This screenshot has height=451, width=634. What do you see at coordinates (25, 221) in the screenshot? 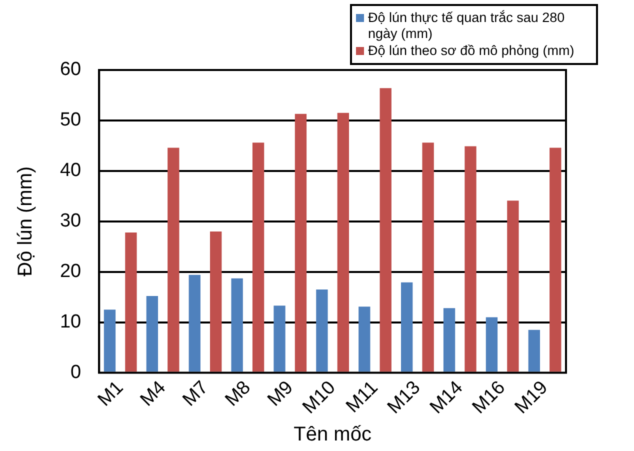
I see `y-axis-title: Độ lún (mm)` at bounding box center [25, 221].